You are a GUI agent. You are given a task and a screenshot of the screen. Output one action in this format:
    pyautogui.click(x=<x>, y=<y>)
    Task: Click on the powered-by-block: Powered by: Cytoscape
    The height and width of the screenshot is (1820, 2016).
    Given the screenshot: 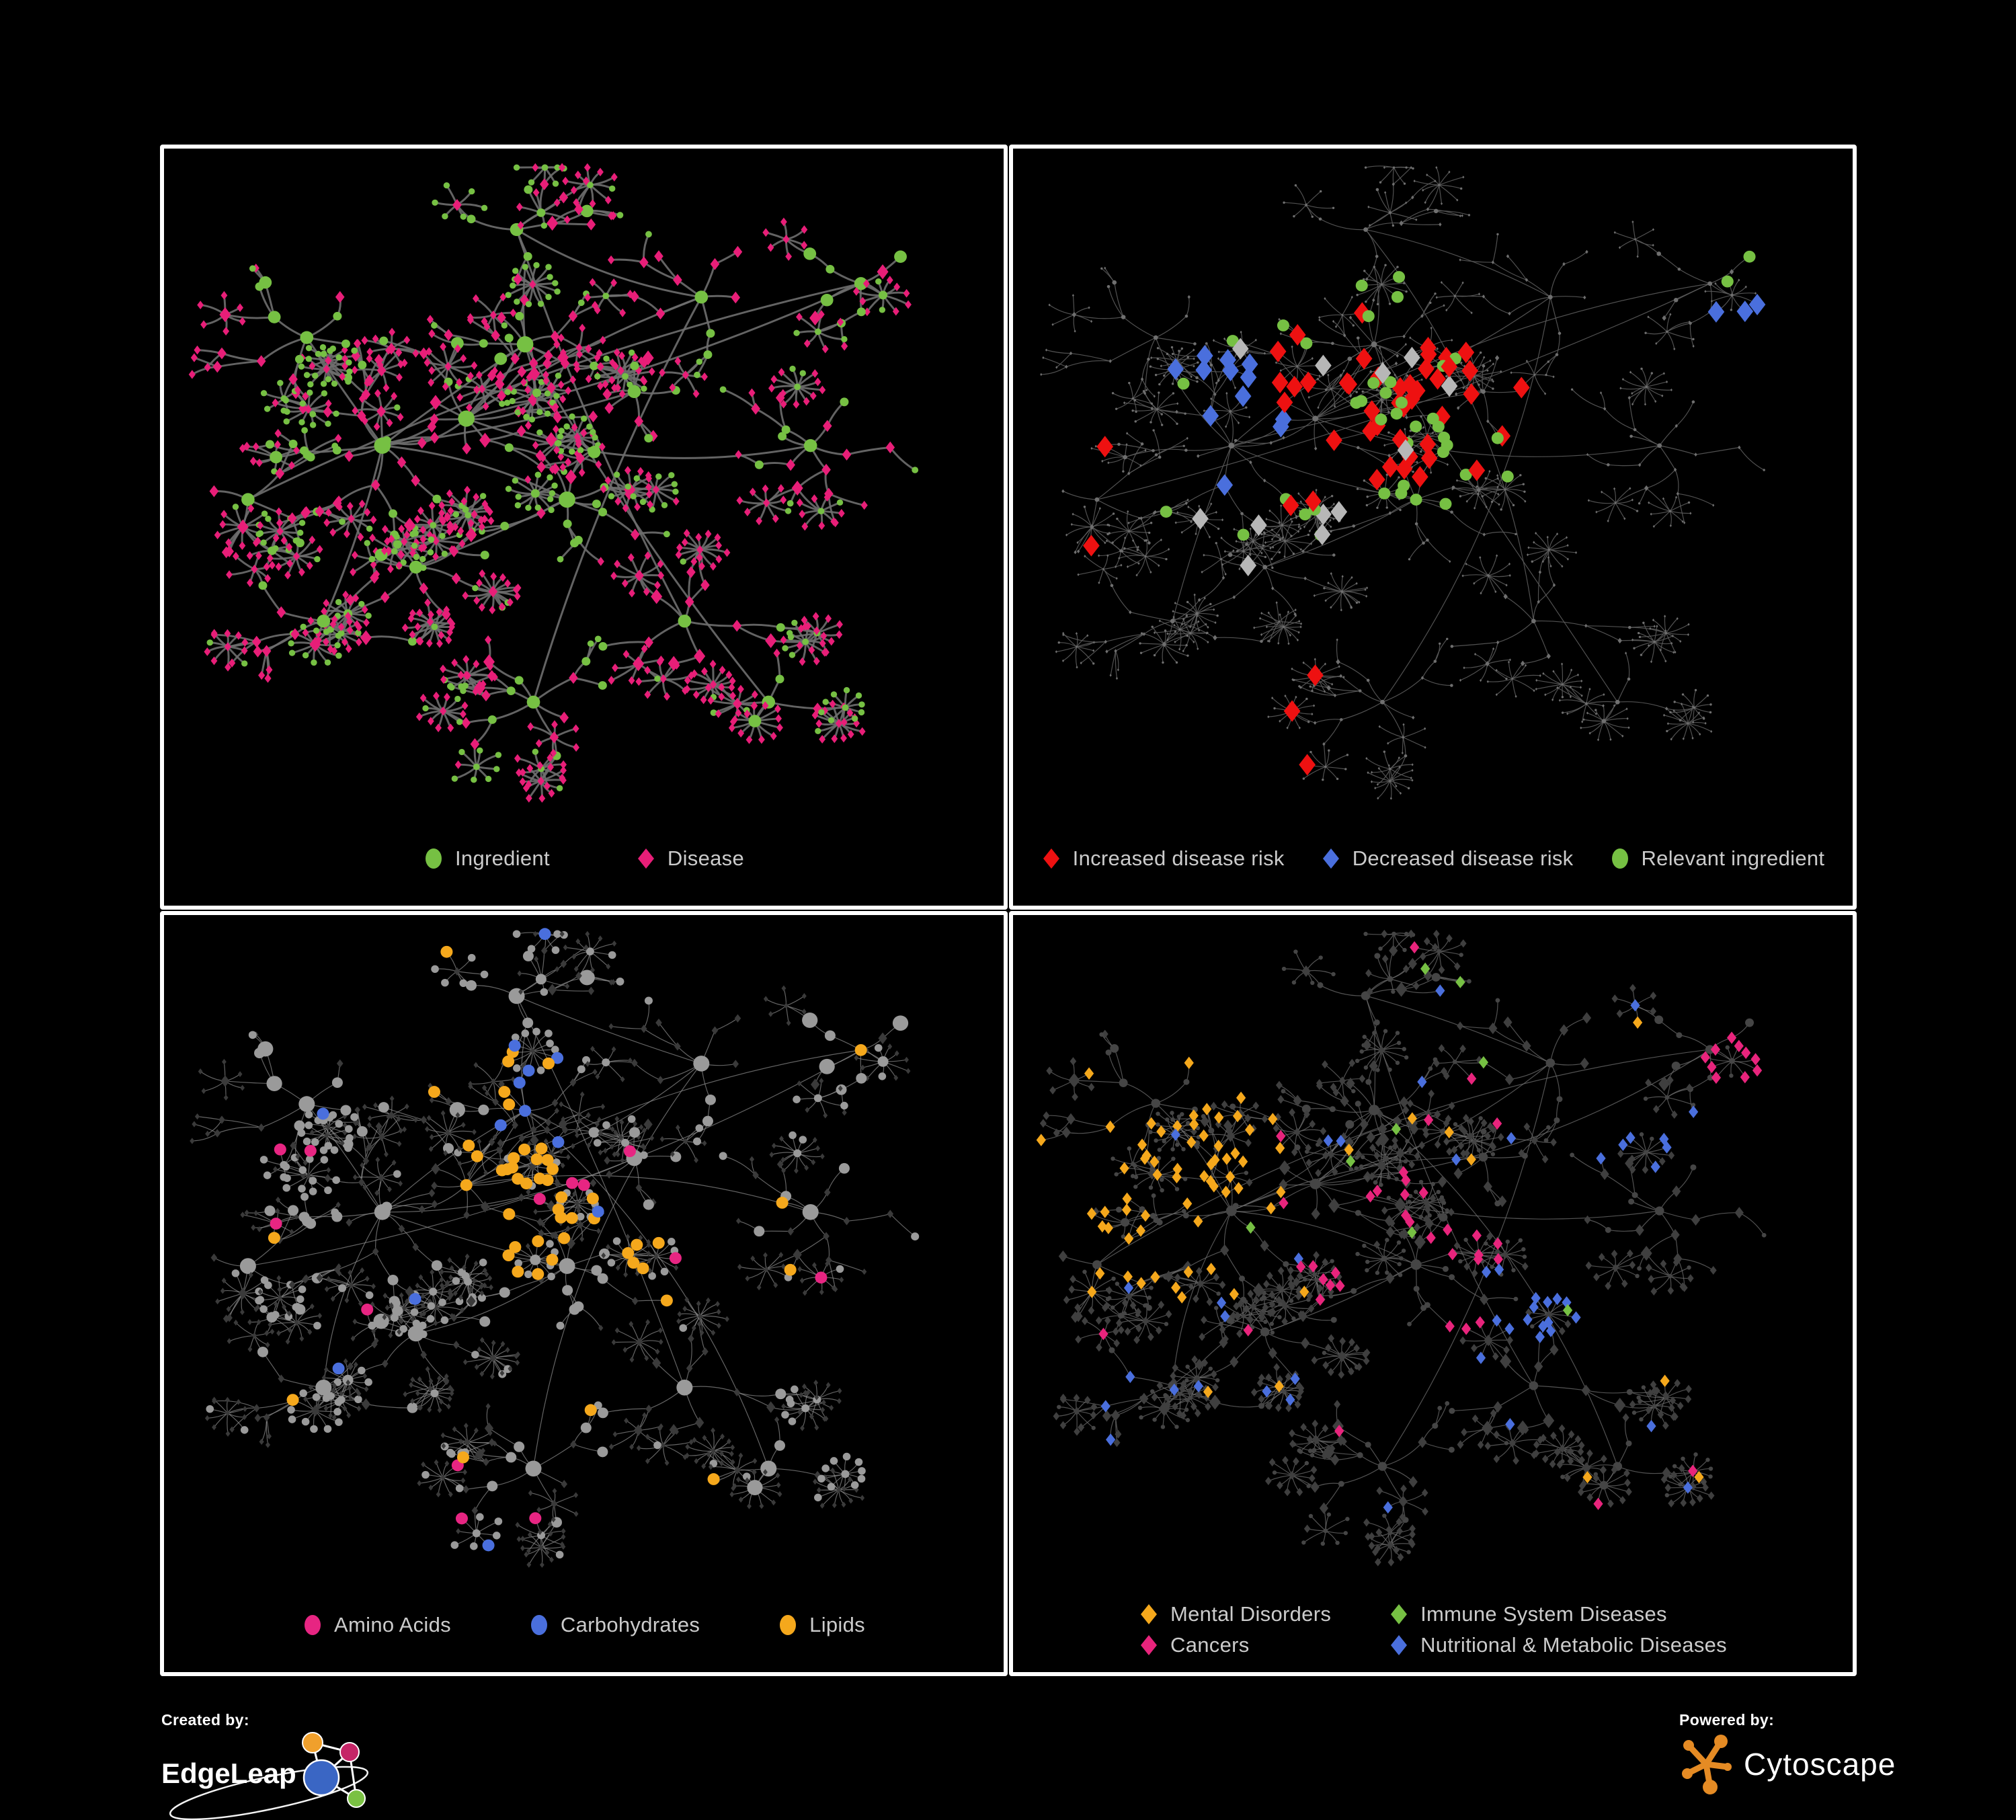 What is the action you would take?
    pyautogui.click(x=1787, y=1753)
    